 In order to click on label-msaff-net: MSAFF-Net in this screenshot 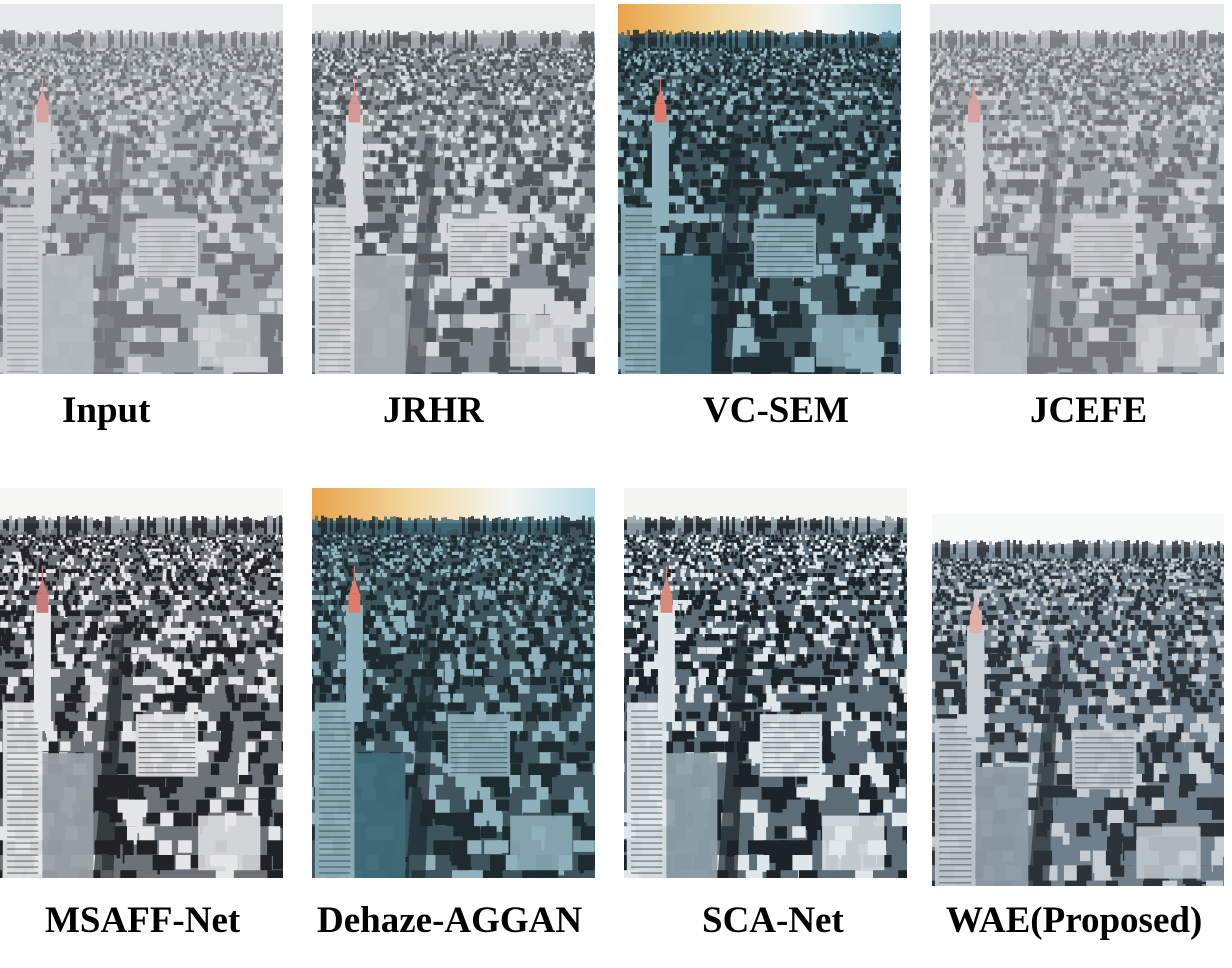, I will do `click(143, 920)`.